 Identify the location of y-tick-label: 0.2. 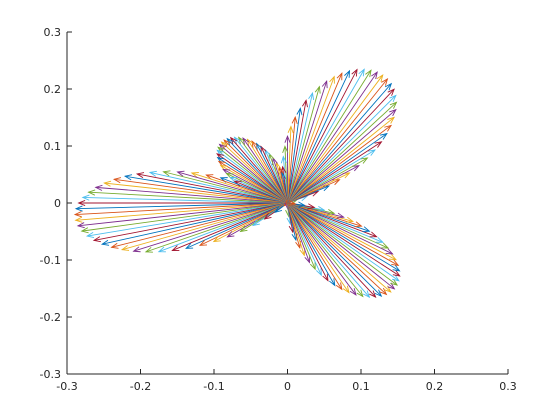
(53, 89).